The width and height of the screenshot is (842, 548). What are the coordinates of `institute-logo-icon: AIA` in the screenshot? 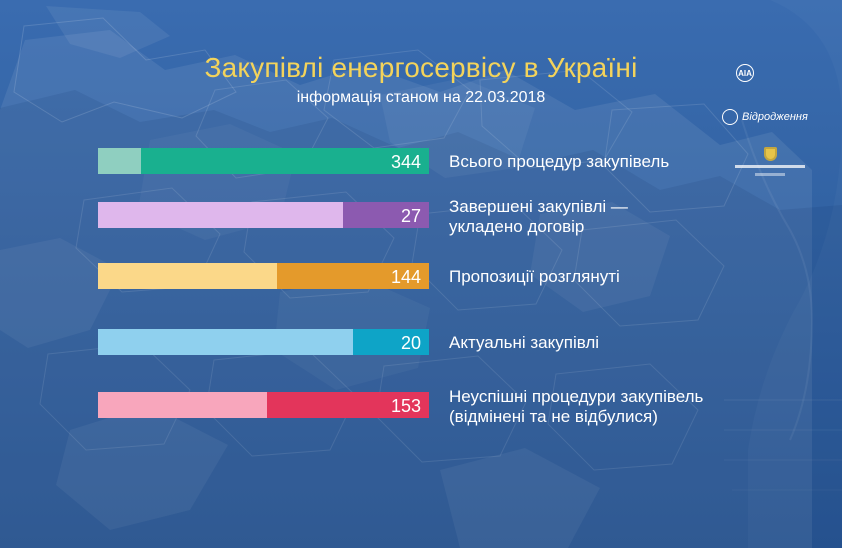 It's located at (745, 73).